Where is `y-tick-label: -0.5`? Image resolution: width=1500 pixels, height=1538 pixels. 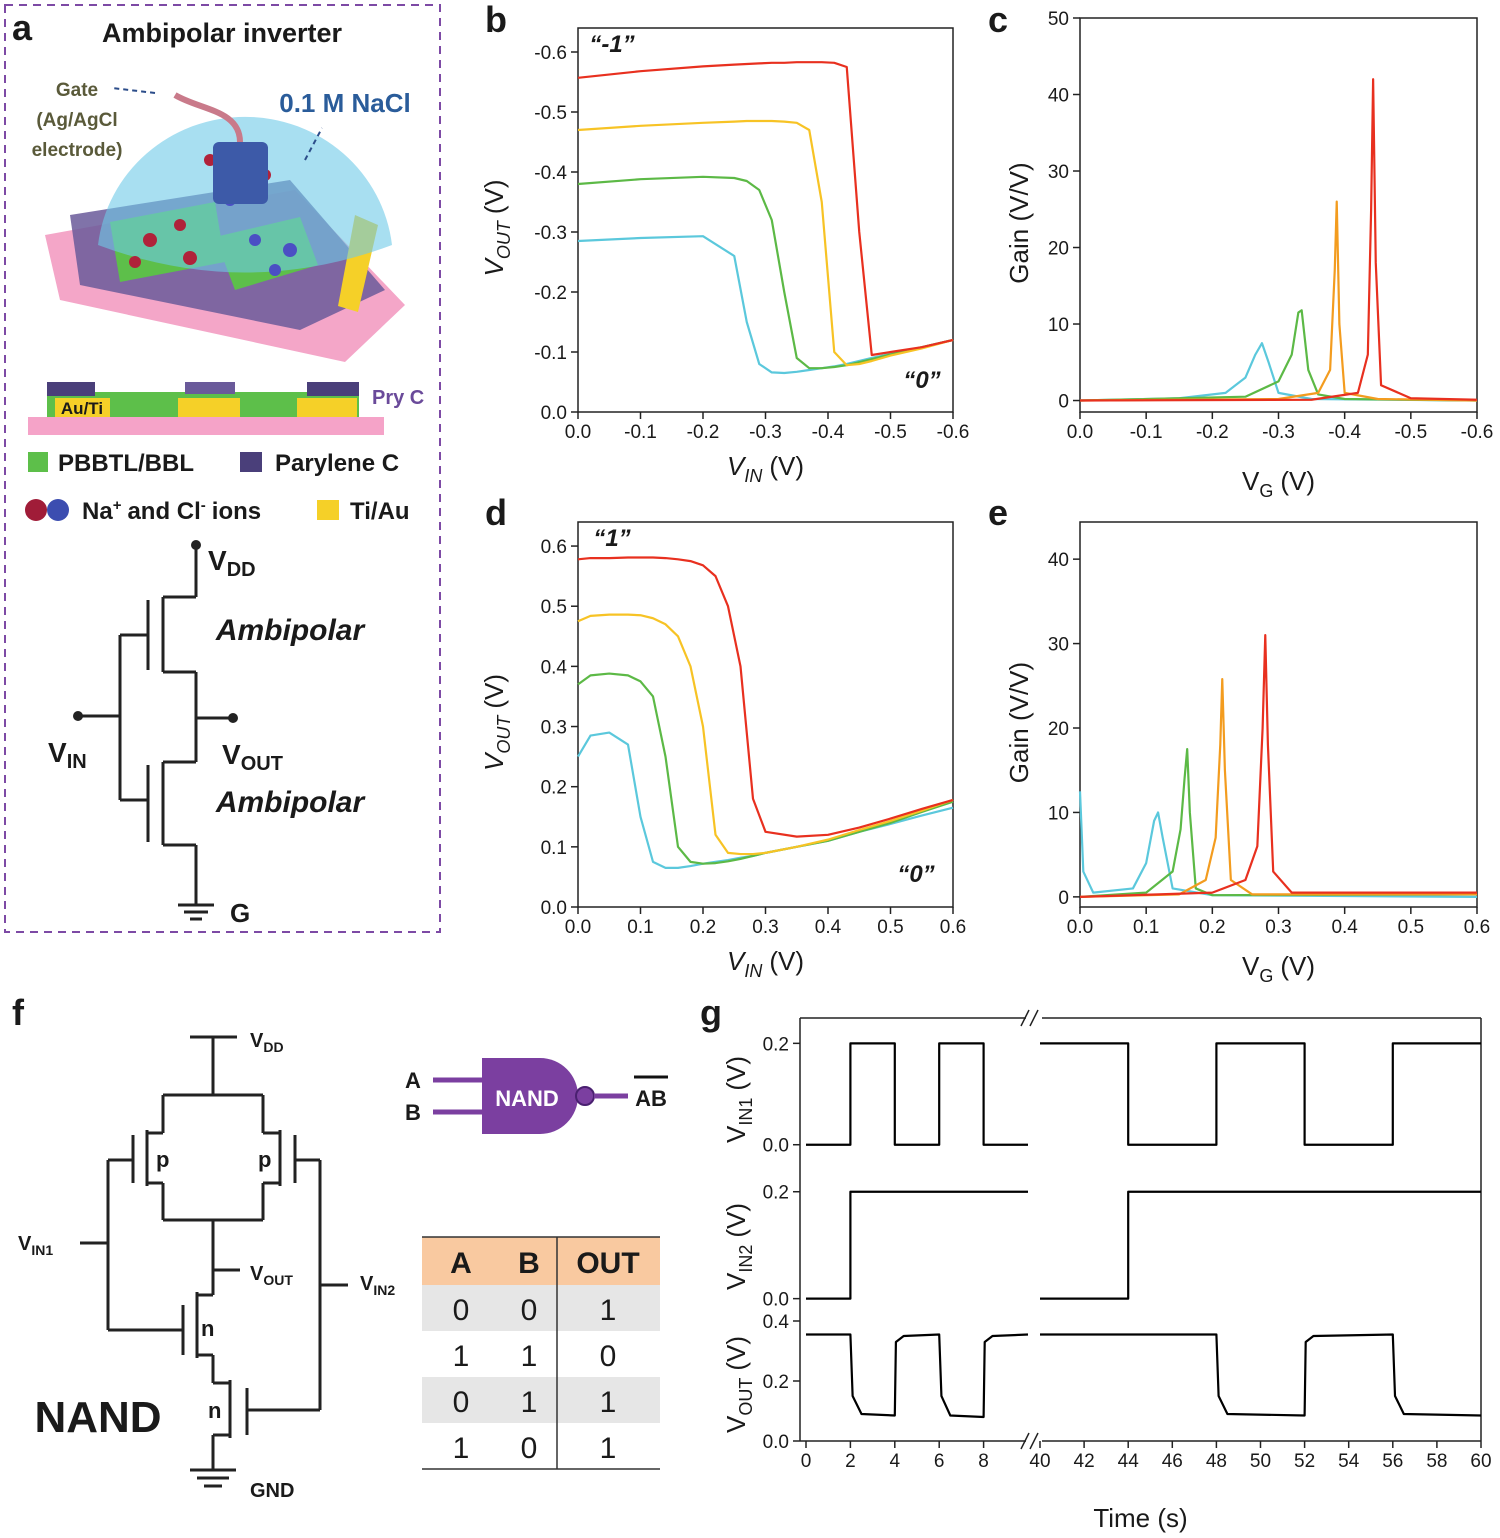
y-tick-label: -0.5 is located at coordinates (550, 113).